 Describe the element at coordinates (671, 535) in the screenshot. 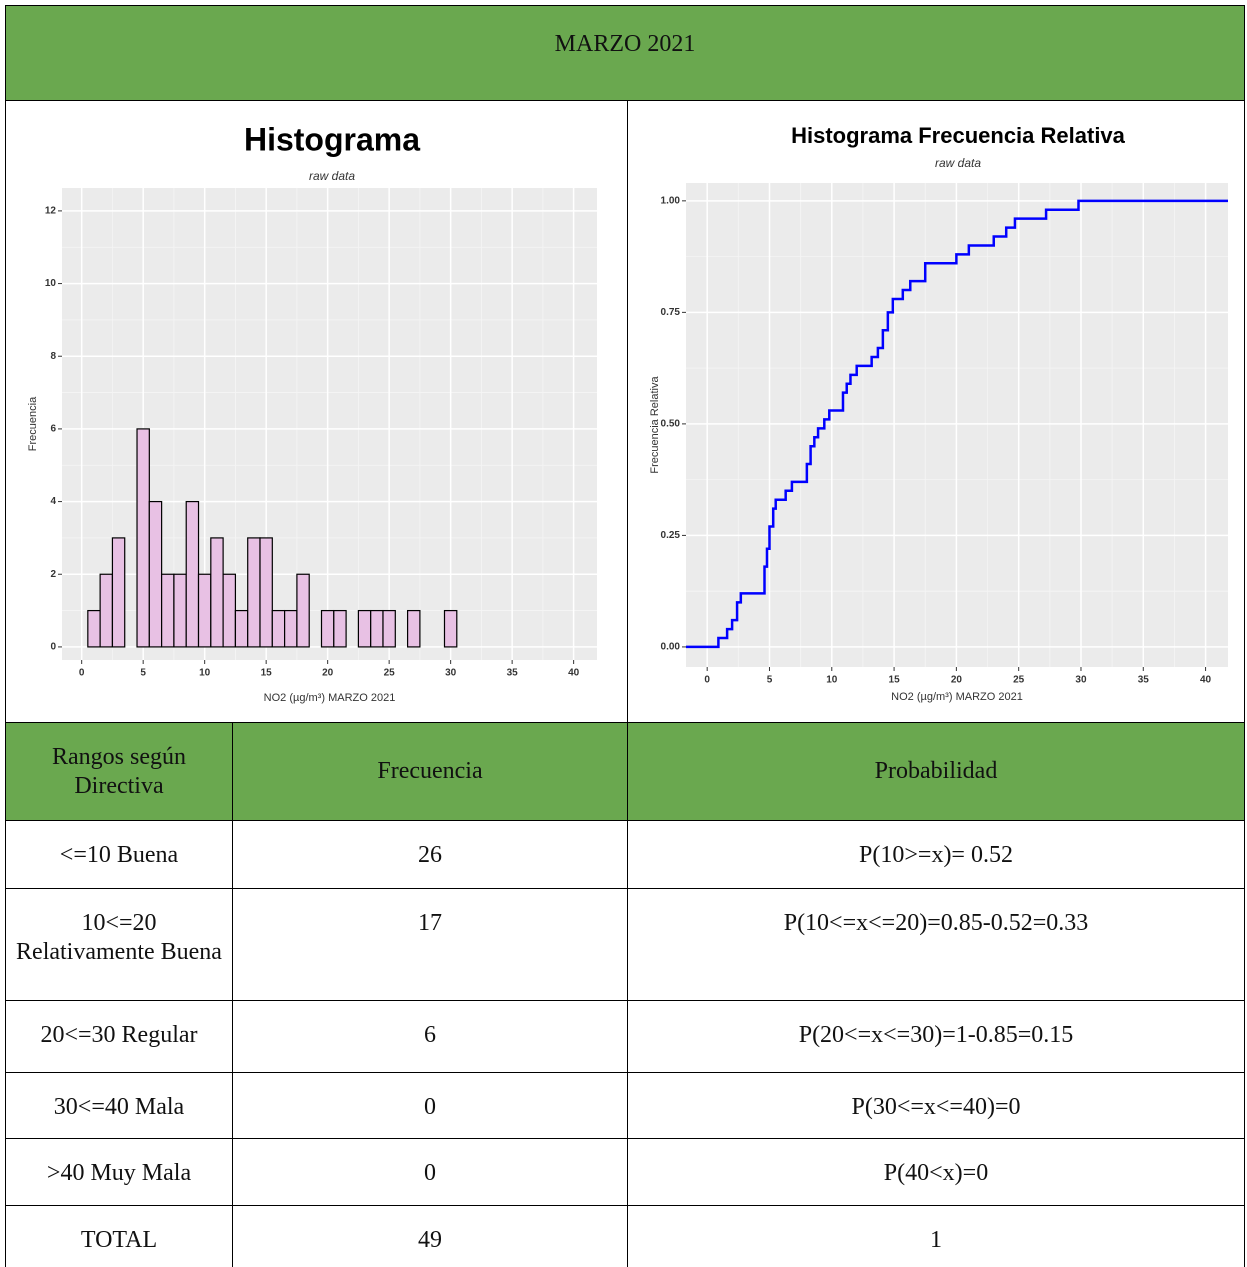

I see `y-tick-label: 0.25` at that location.